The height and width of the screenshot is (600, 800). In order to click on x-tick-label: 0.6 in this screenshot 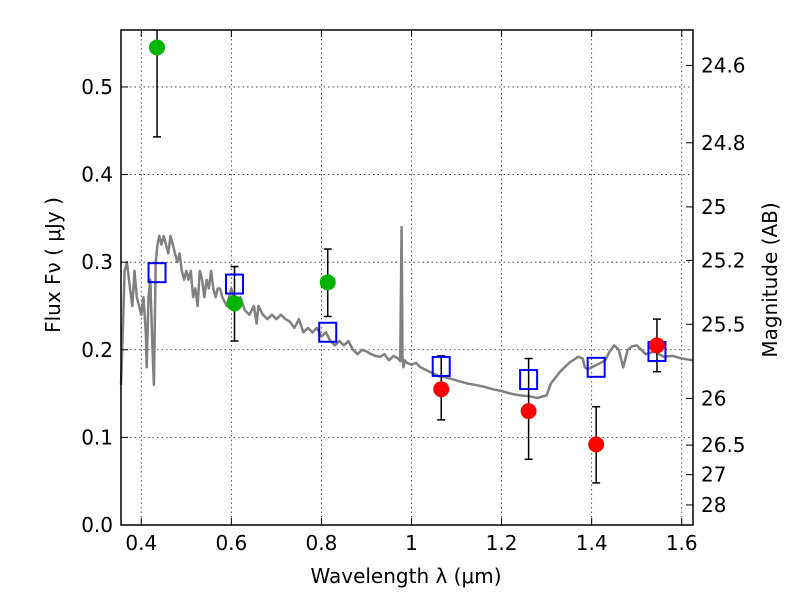, I will do `click(231, 543)`.